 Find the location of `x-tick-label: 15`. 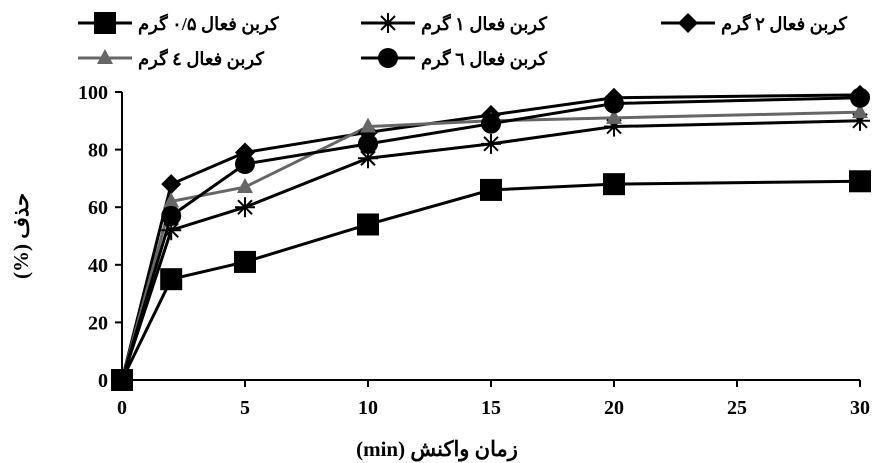

x-tick-label: 15 is located at coordinates (491, 408).